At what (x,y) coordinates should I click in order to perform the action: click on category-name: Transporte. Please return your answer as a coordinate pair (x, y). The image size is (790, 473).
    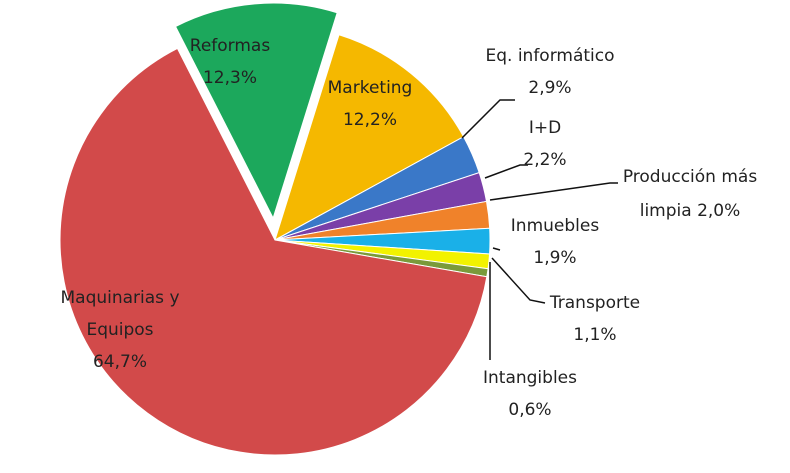
    Looking at the image, I should click on (595, 303).